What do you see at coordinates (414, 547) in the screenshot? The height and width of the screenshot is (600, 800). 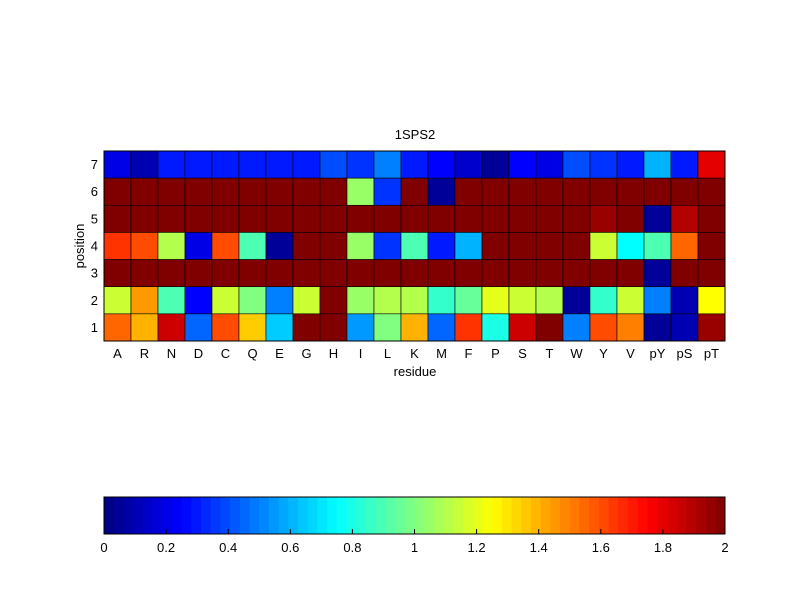 I see `colorbar-tick-label: 1` at bounding box center [414, 547].